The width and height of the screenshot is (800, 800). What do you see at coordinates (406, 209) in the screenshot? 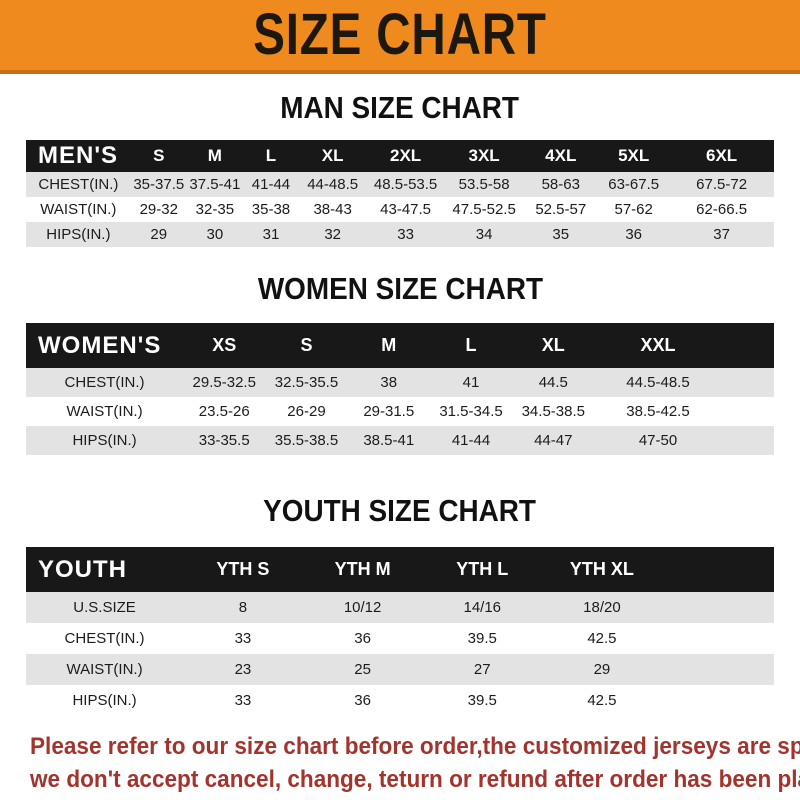
I see `size-value: 43-47.5` at bounding box center [406, 209].